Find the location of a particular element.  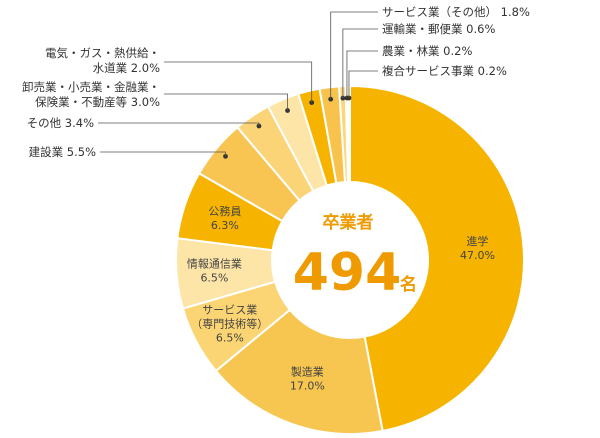

donut-hole is located at coordinates (350, 260).